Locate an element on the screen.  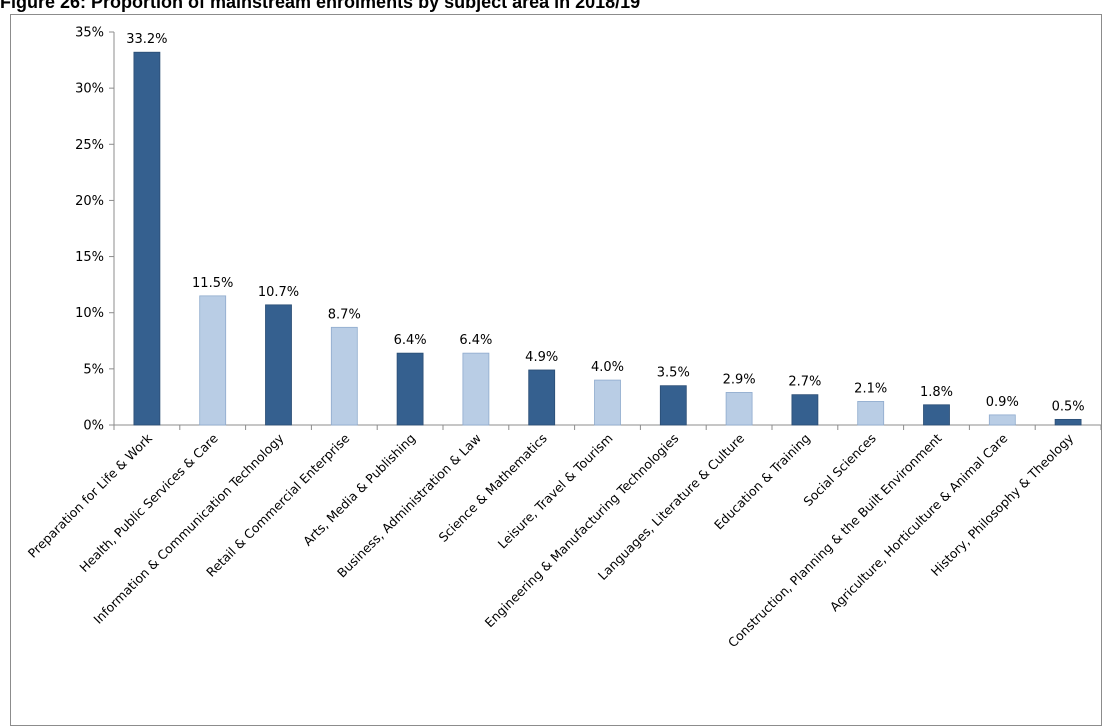
category-label: Retail & Commercial Enterprise is located at coordinates (277, 504).